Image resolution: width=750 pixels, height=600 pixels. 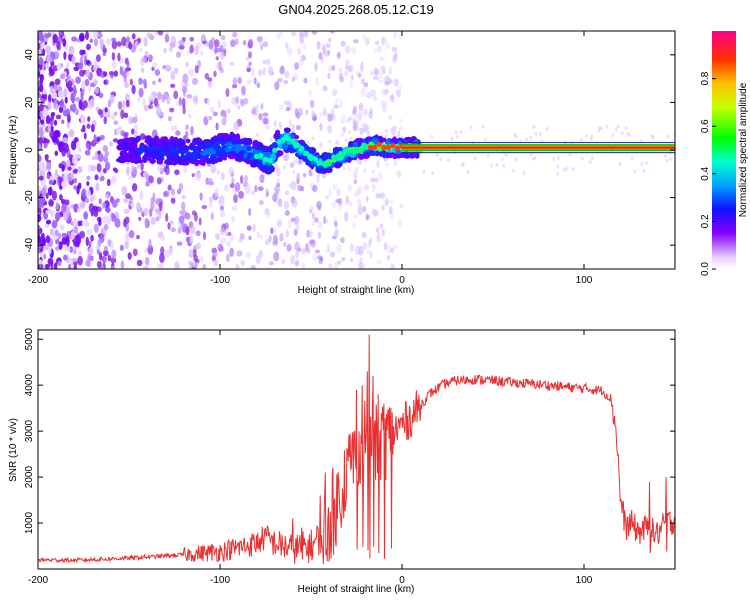 I want to click on snr-xtick-label: 100, so click(x=584, y=580).